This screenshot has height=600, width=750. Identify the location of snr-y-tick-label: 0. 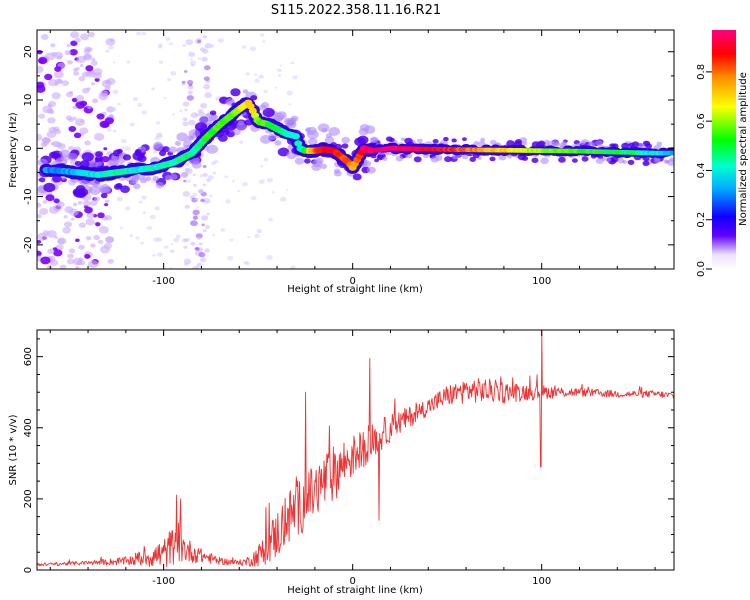
(28, 570).